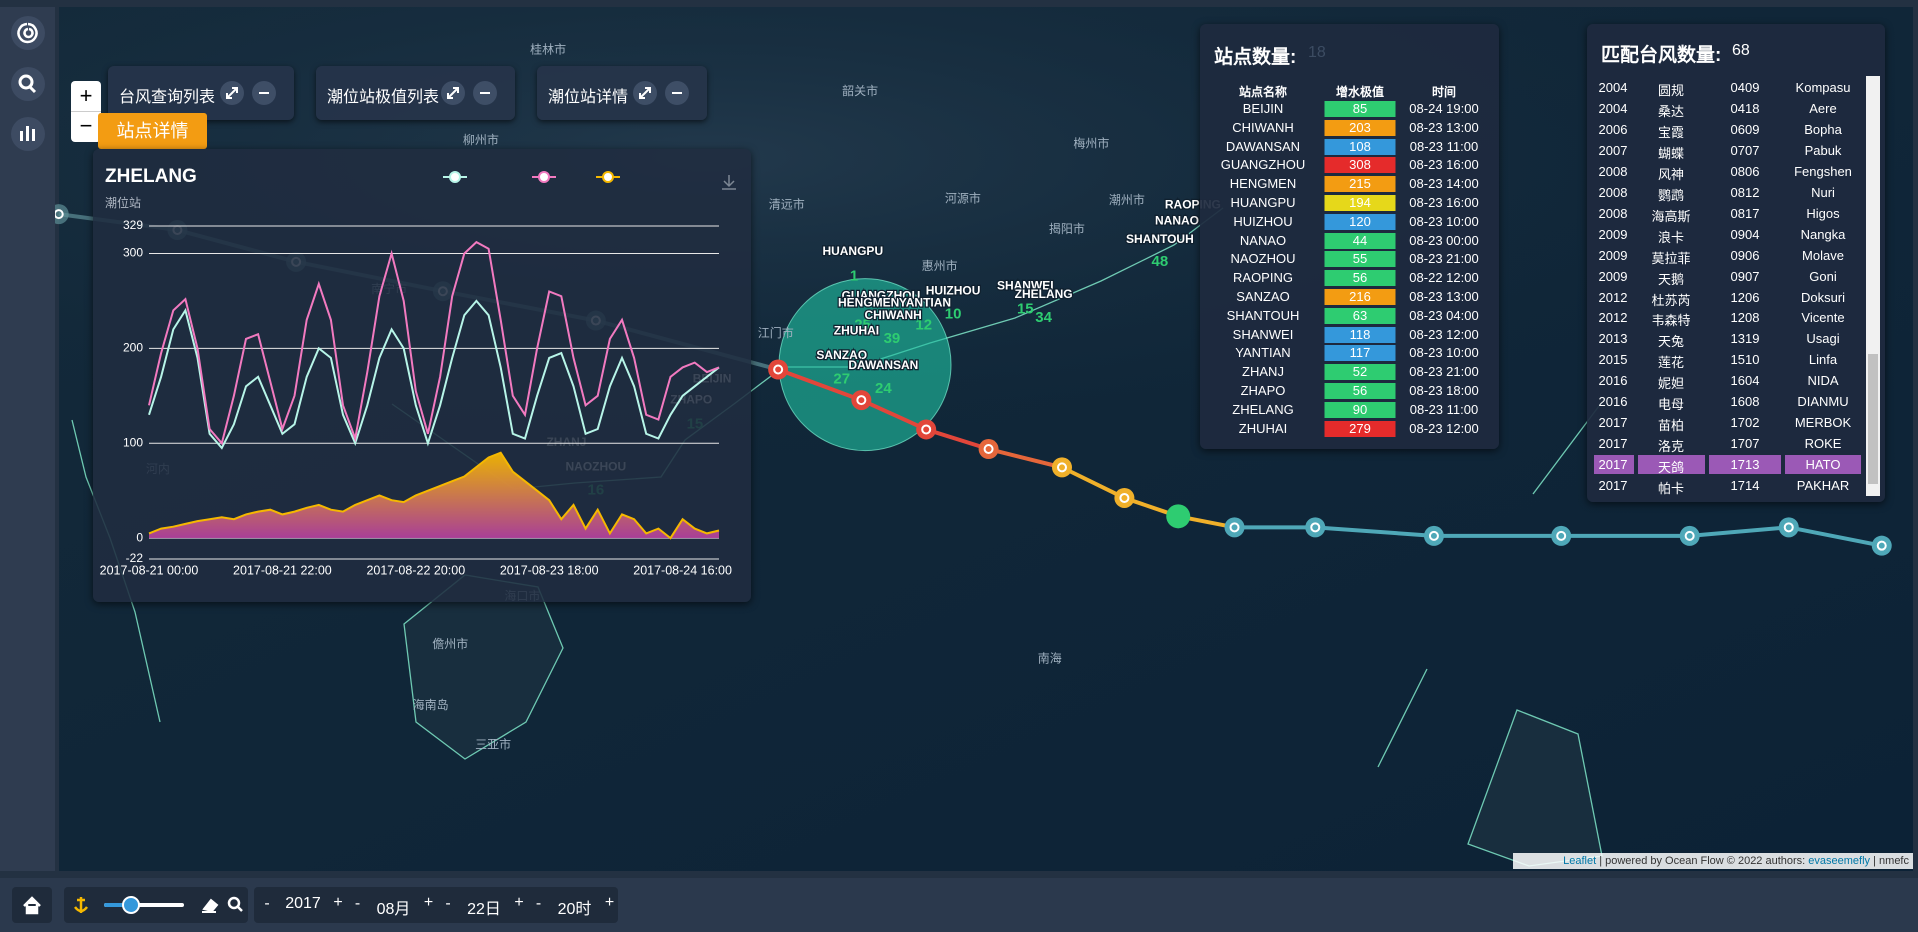  I want to click on panel-tab-title: 台风查询列表, so click(167, 97).